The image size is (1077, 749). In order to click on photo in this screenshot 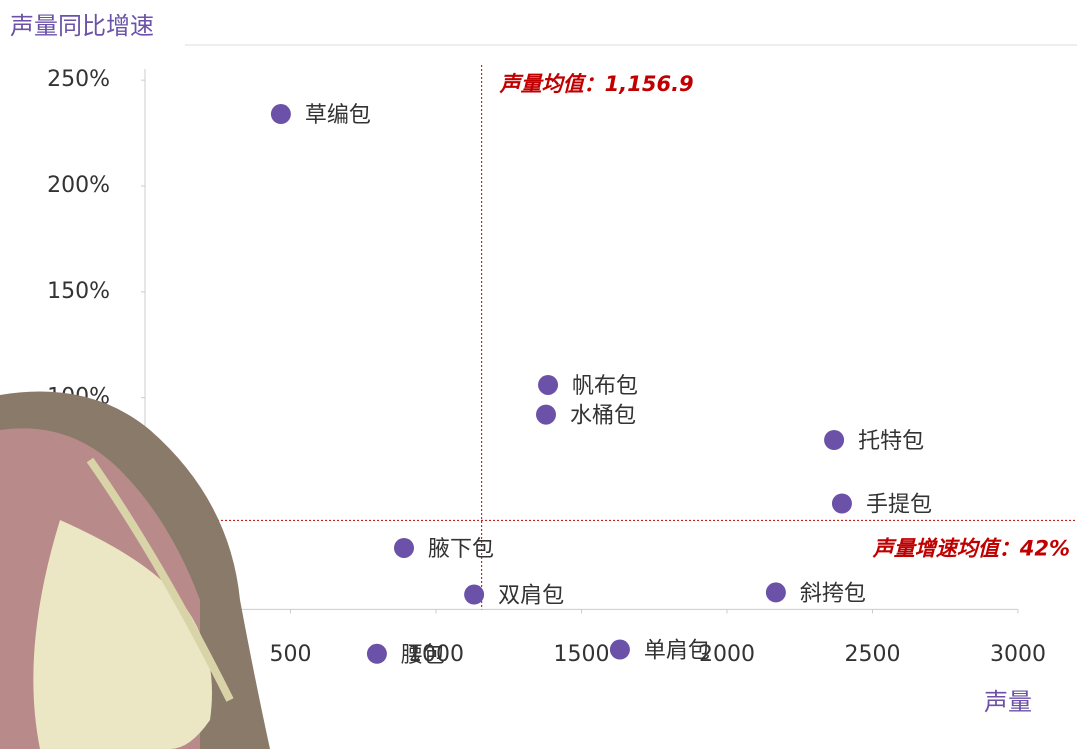, I will do `click(135, 570)`.